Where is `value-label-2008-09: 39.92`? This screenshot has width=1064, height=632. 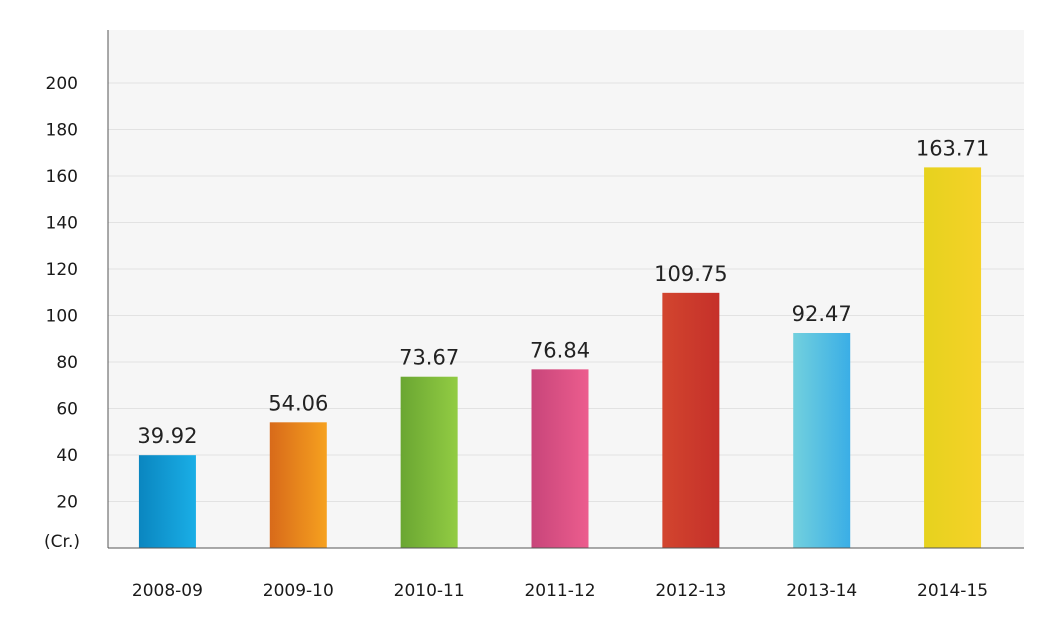 value-label-2008-09: 39.92 is located at coordinates (167, 436).